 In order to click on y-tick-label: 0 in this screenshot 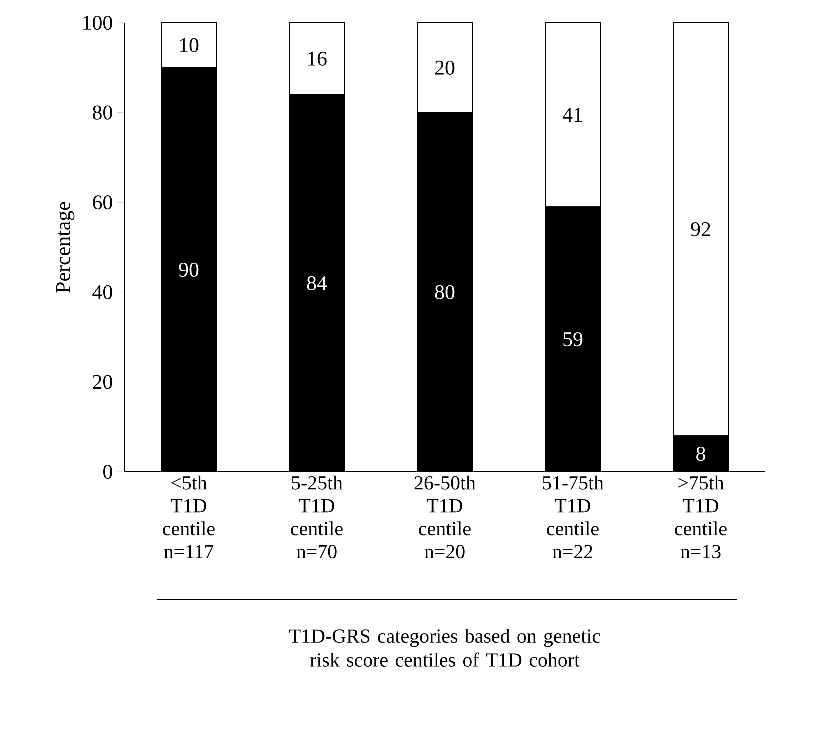, I will do `click(108, 472)`.